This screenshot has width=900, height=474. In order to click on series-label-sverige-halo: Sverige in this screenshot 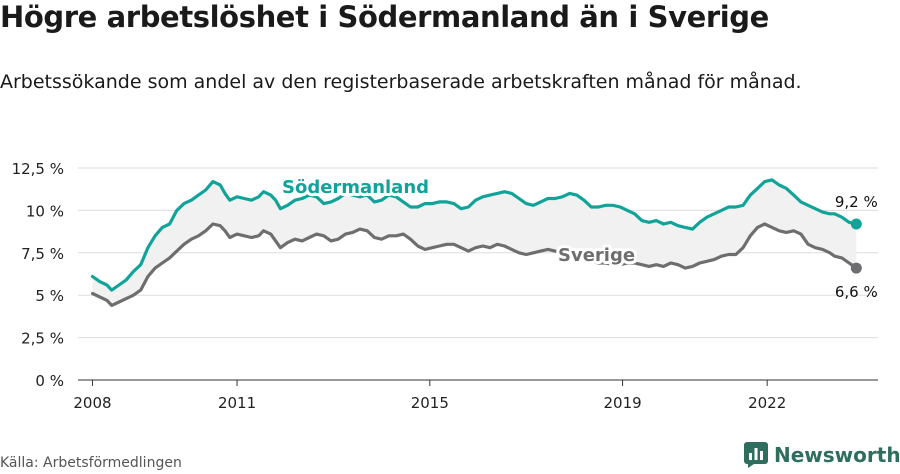, I will do `click(596, 255)`.